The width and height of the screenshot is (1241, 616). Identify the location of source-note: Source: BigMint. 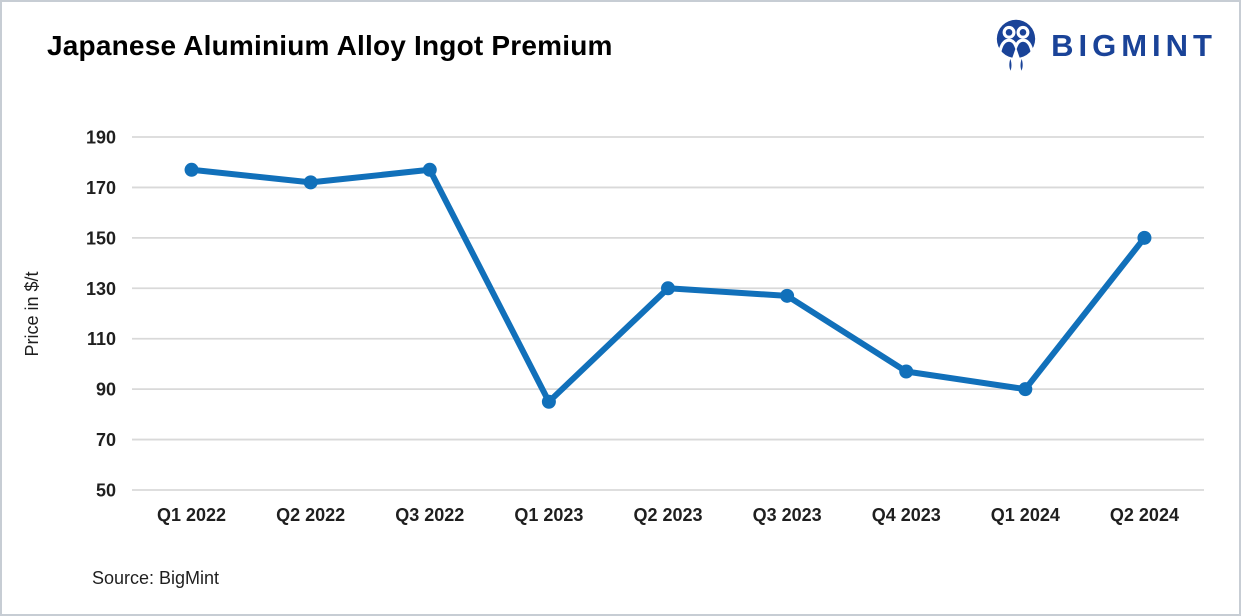
(156, 578).